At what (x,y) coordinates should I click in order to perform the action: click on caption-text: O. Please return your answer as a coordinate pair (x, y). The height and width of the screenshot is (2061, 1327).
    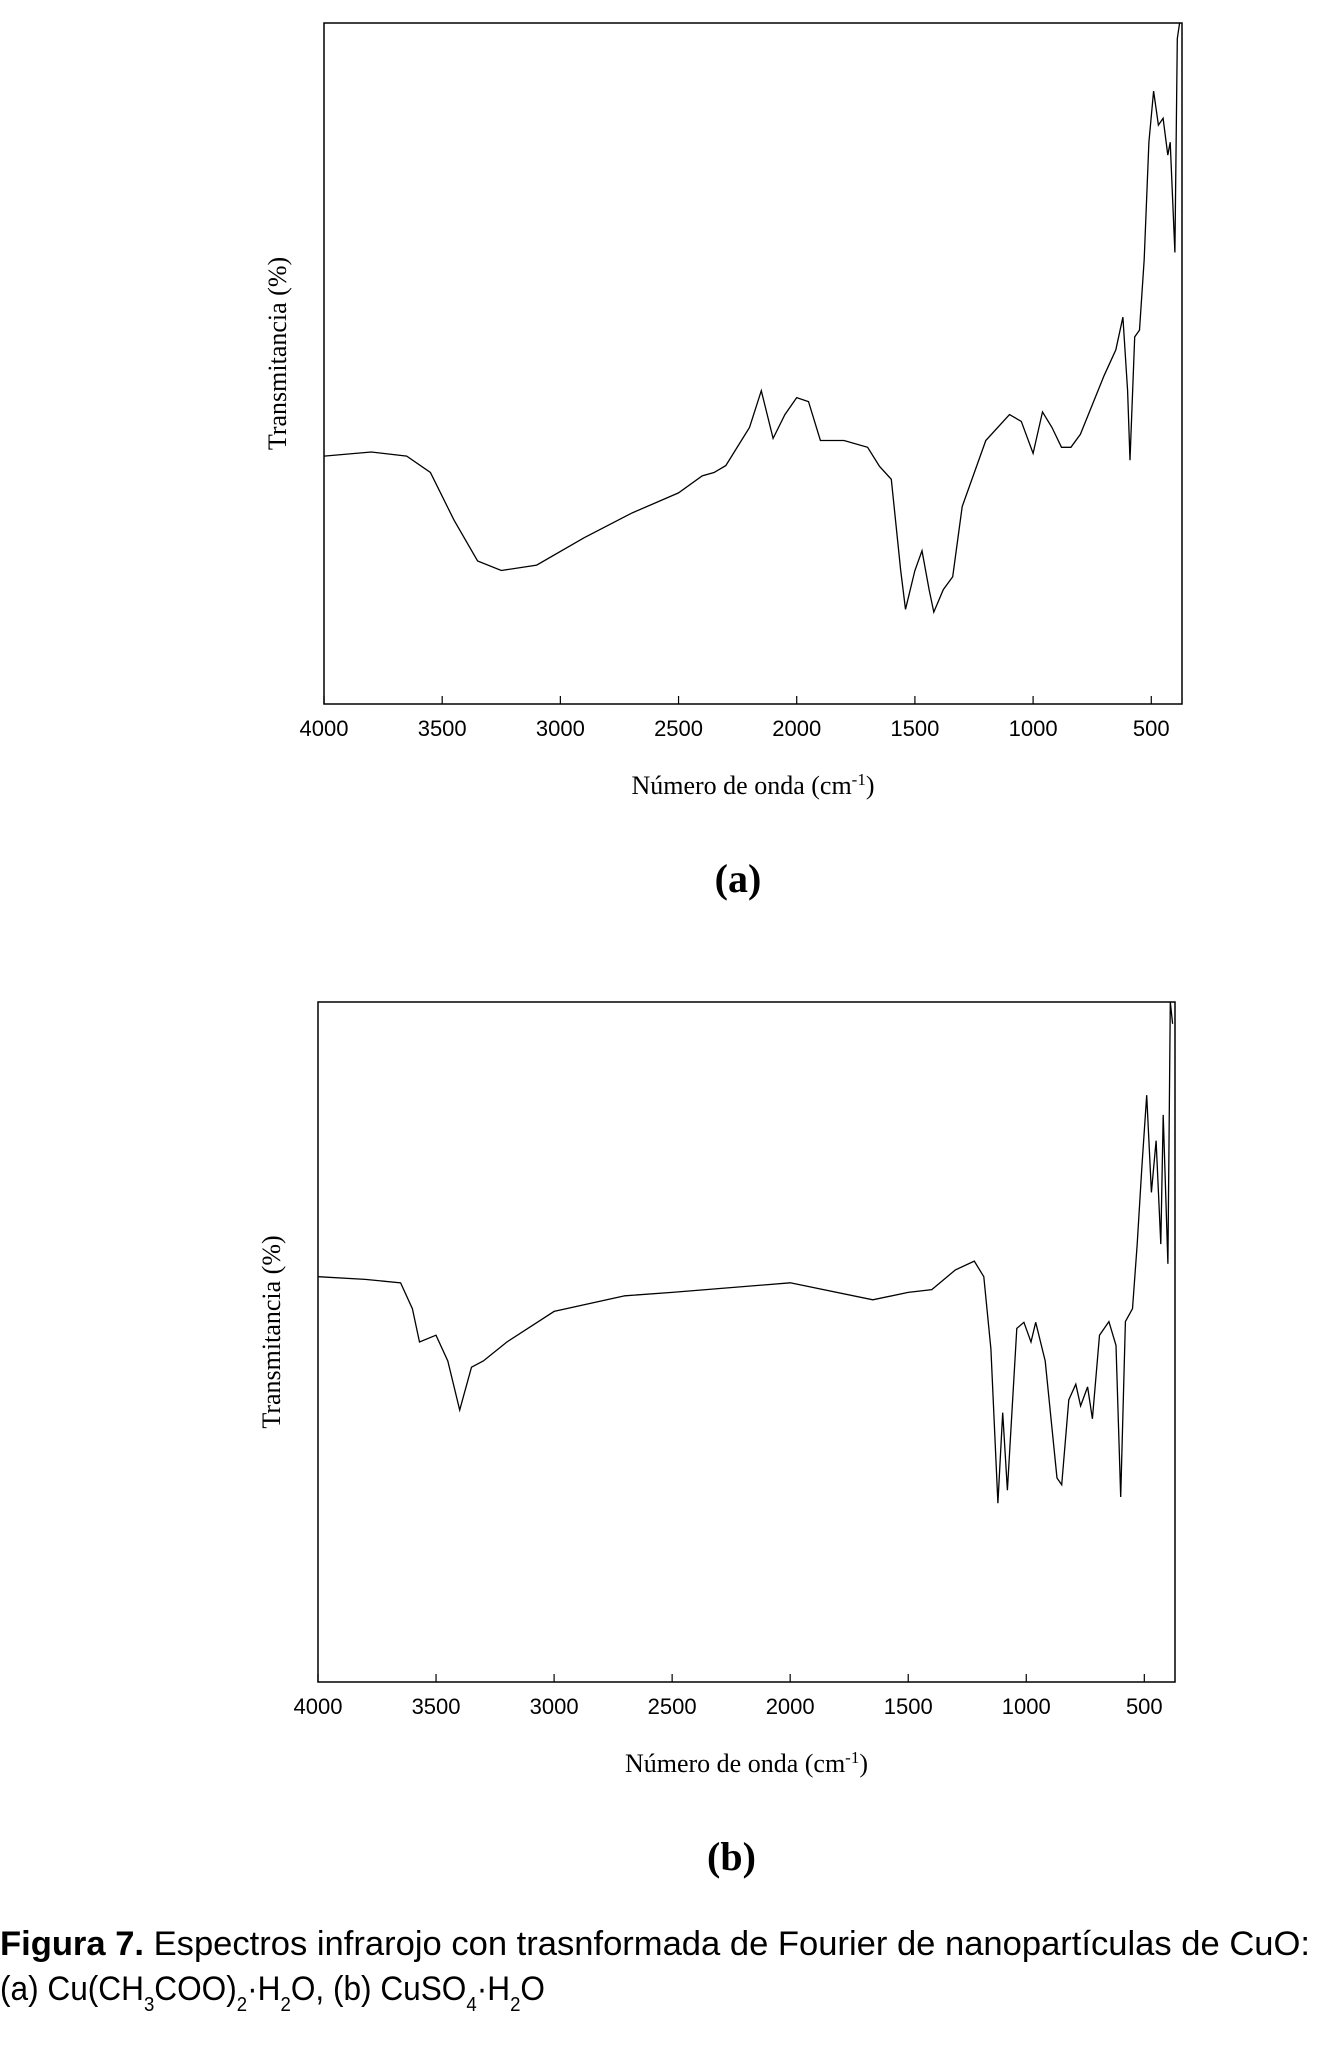
    Looking at the image, I should click on (532, 1989).